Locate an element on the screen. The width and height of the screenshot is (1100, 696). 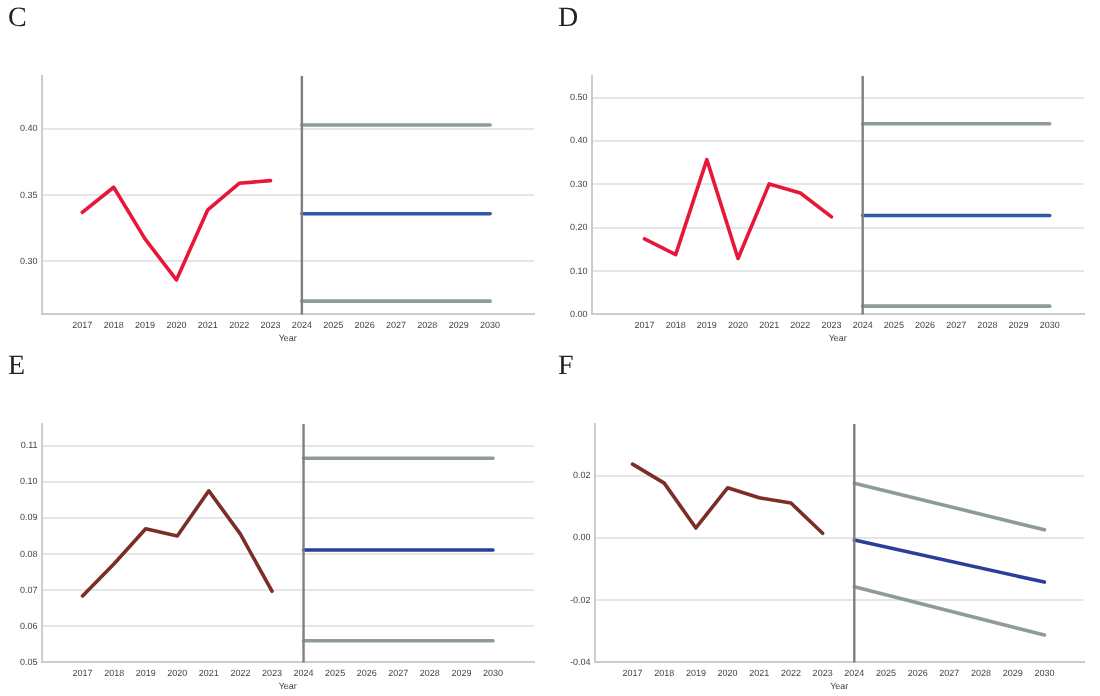
chart-title: E is located at coordinates (17, 368).